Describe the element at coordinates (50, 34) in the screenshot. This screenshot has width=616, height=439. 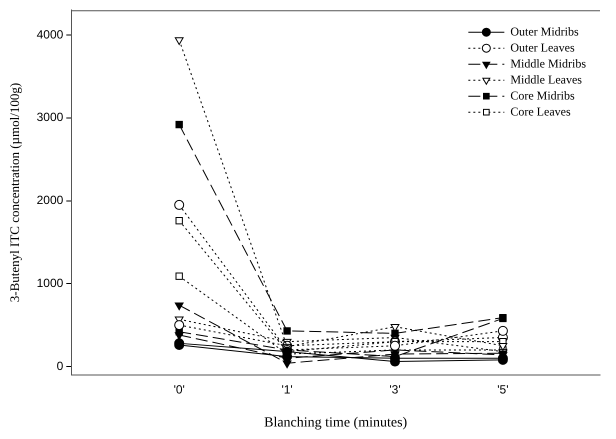
I see `y-tick-label: 4000` at that location.